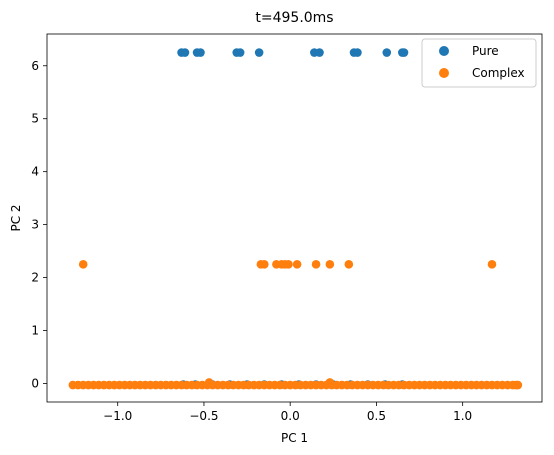  I want to click on x-tick-label: 0.0, so click(290, 416).